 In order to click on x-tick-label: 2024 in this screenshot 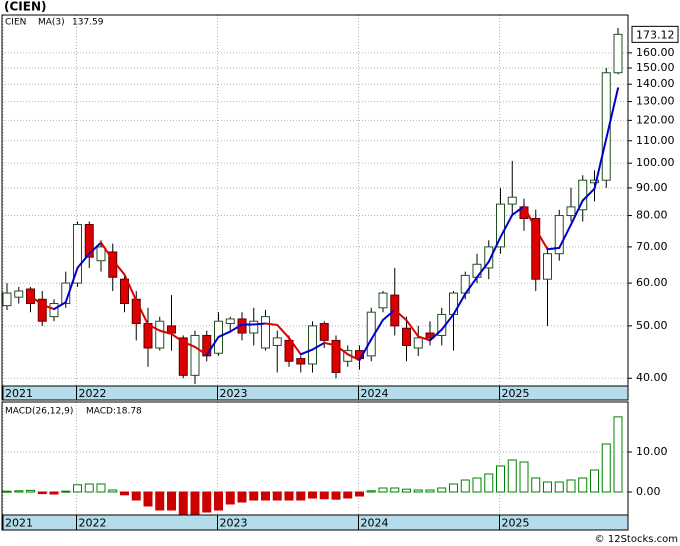, I will do `click(375, 393)`.